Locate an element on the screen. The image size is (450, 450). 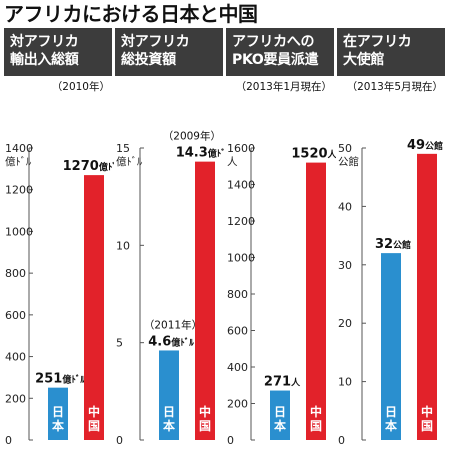
panel-3-bar-china is located at coordinates (316, 301).